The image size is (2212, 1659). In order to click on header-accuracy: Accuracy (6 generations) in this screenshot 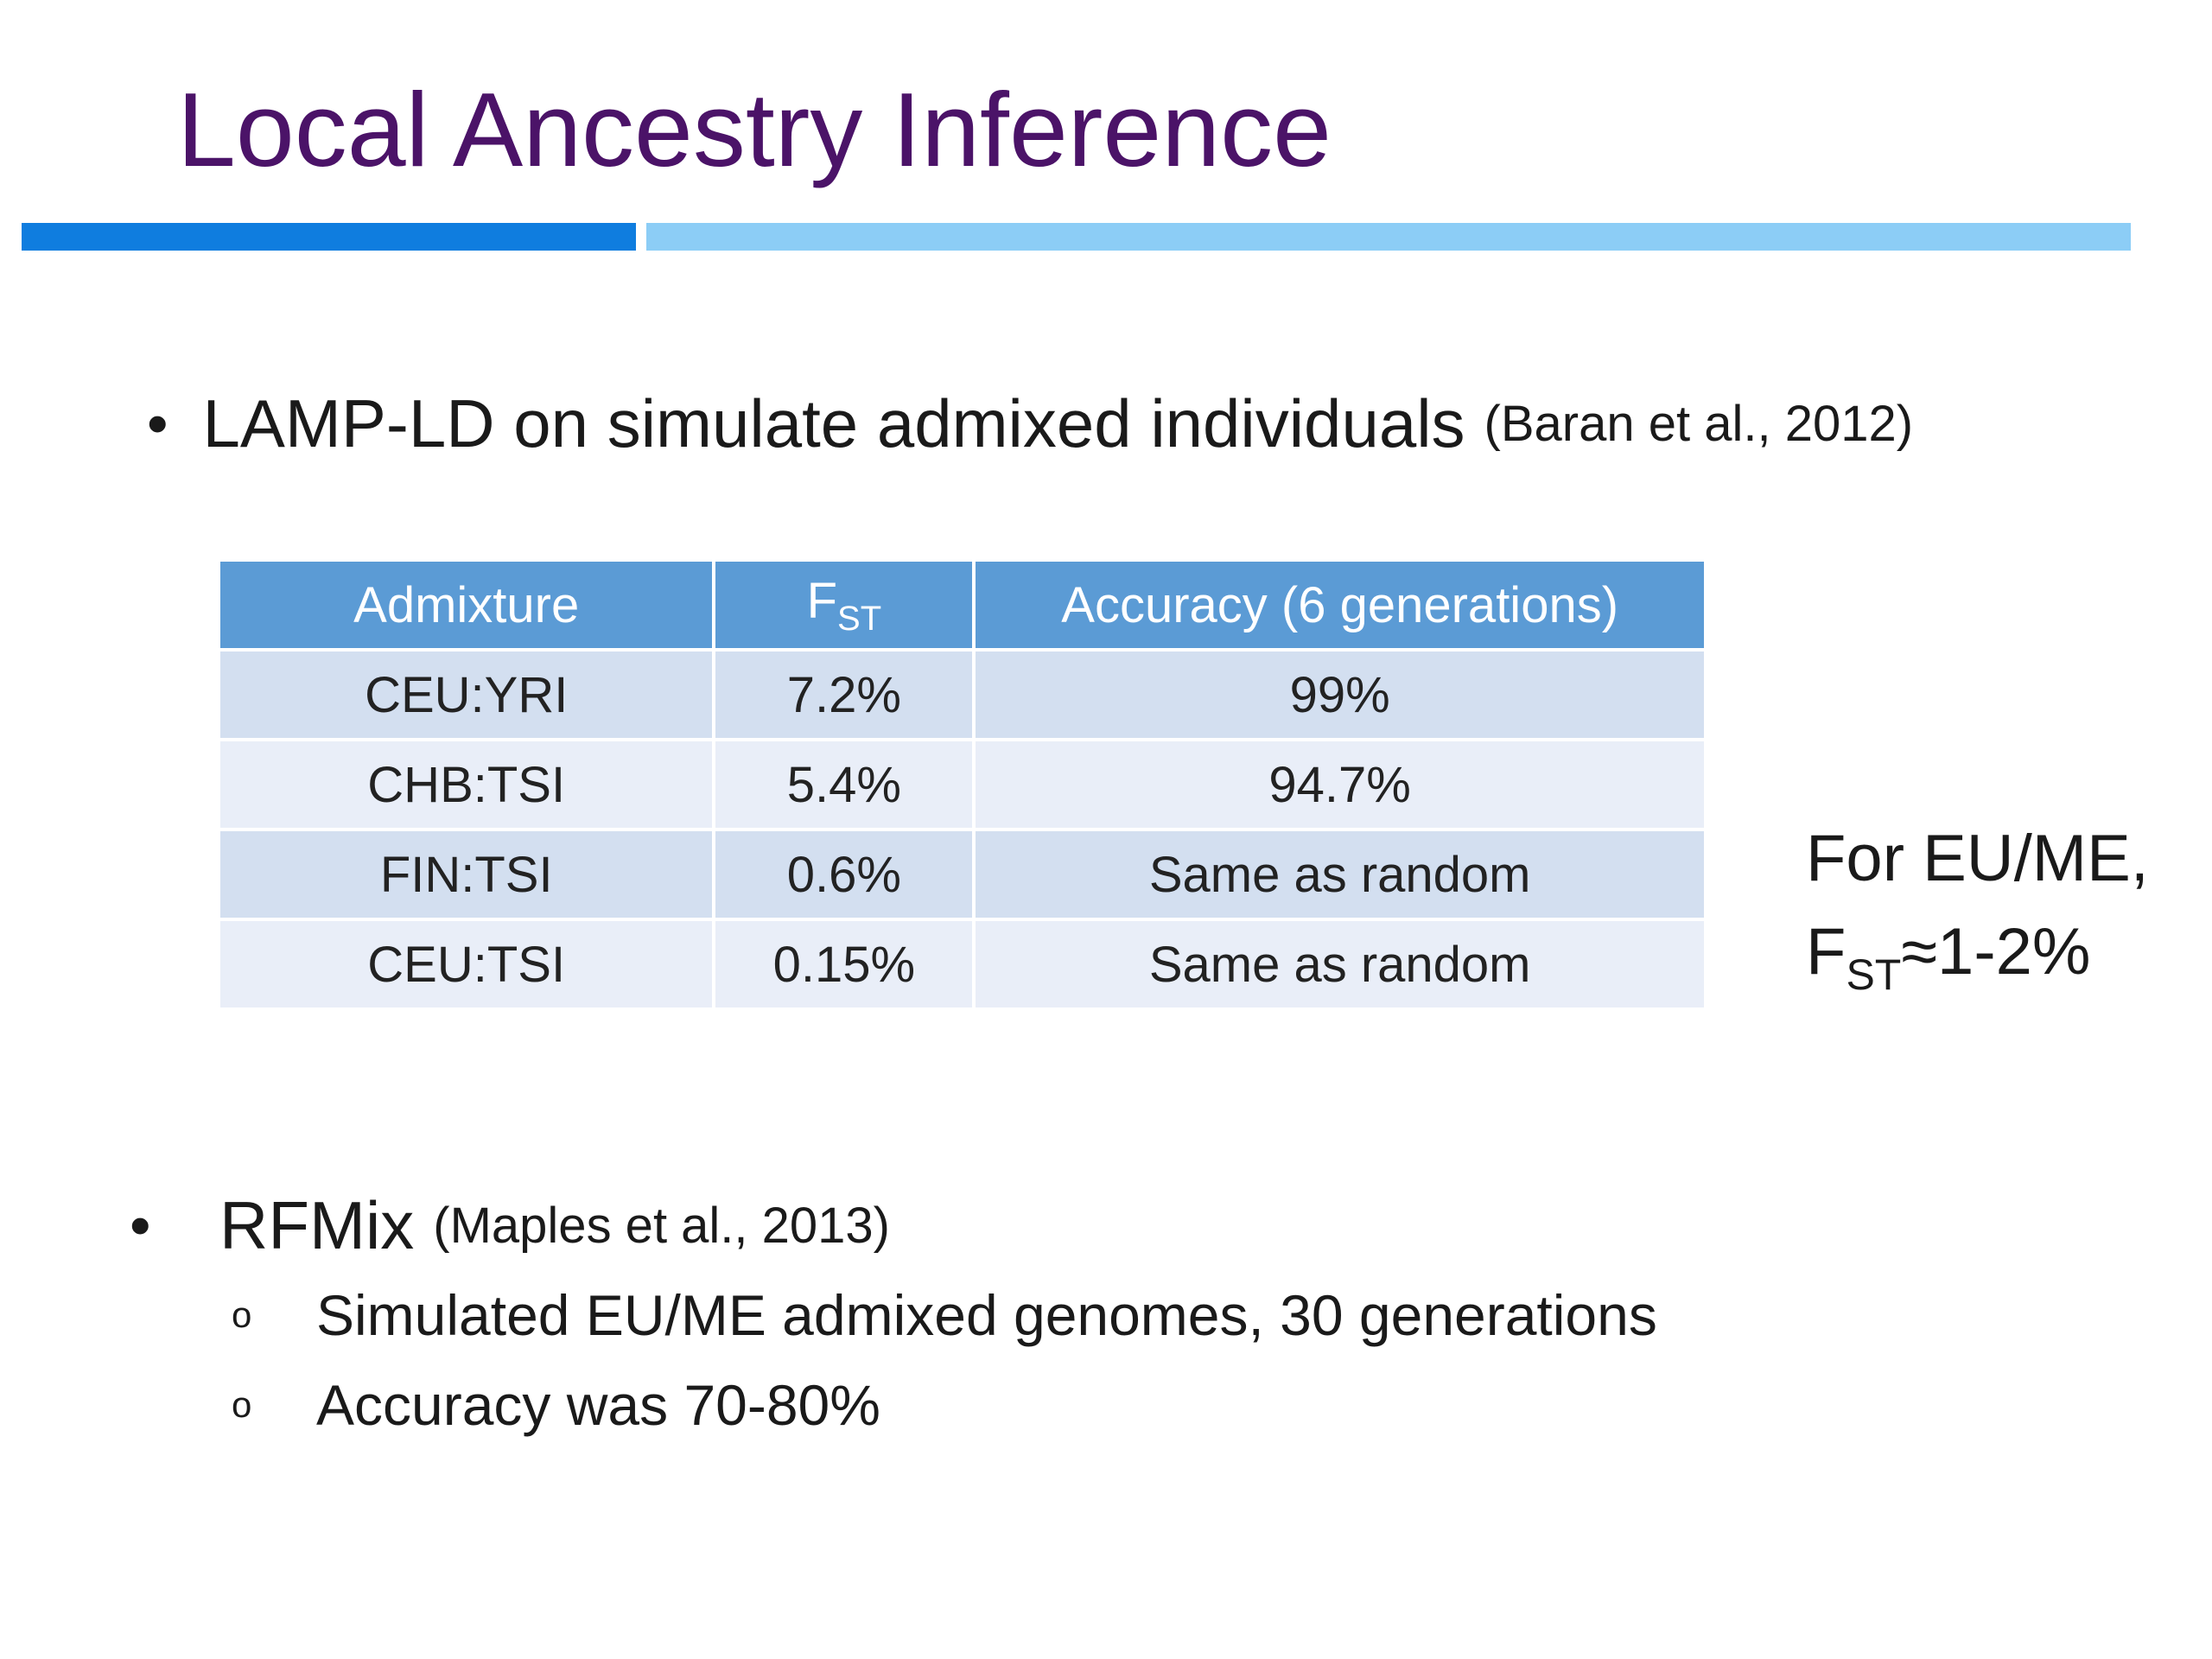, I will do `click(1340, 605)`.